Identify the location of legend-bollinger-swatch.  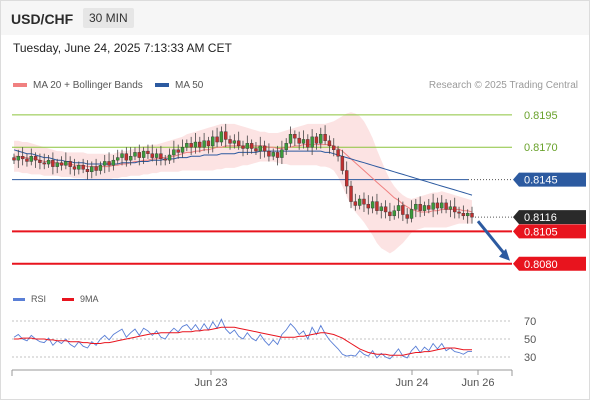
(20, 85).